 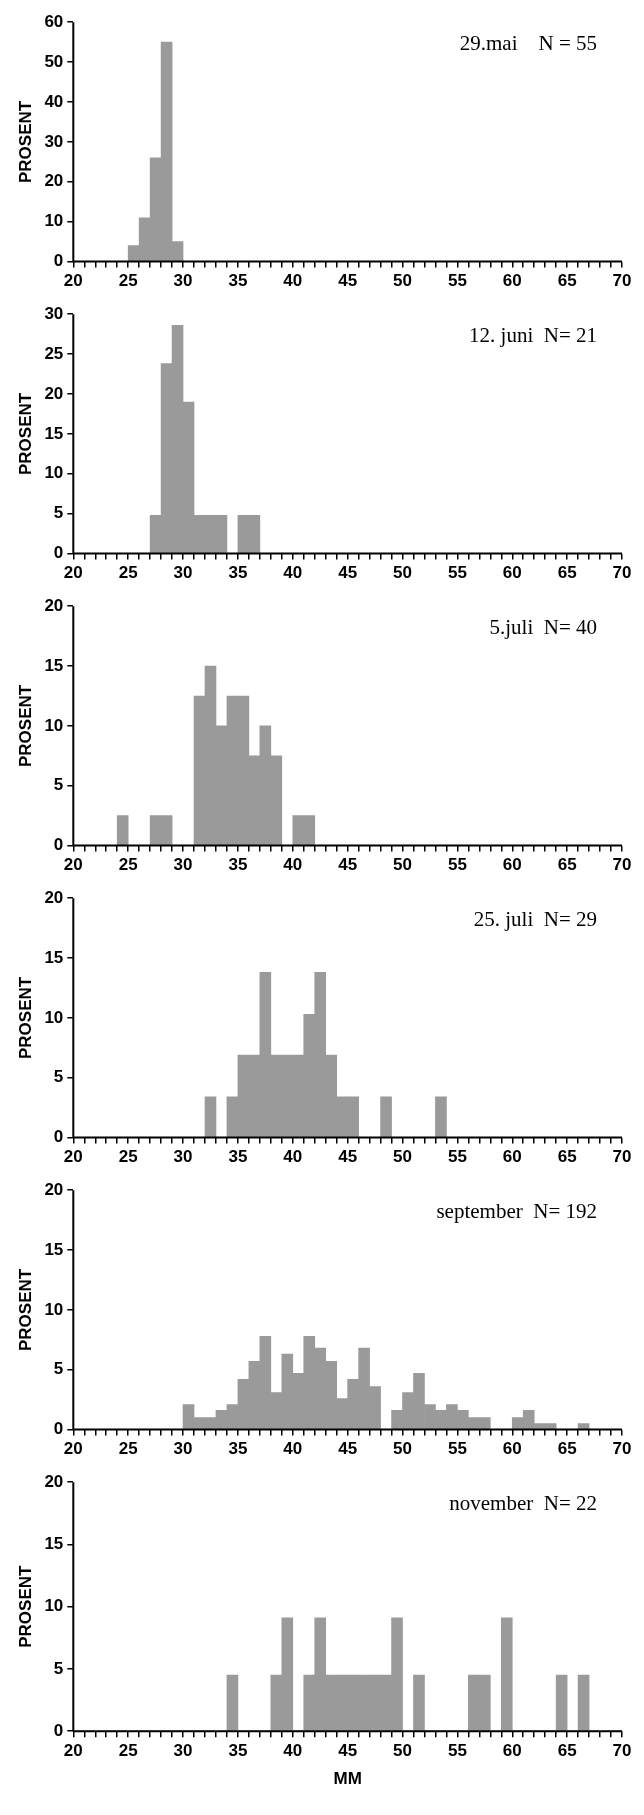 I want to click on annotation: 25. juli N= 29, so click(x=535, y=919).